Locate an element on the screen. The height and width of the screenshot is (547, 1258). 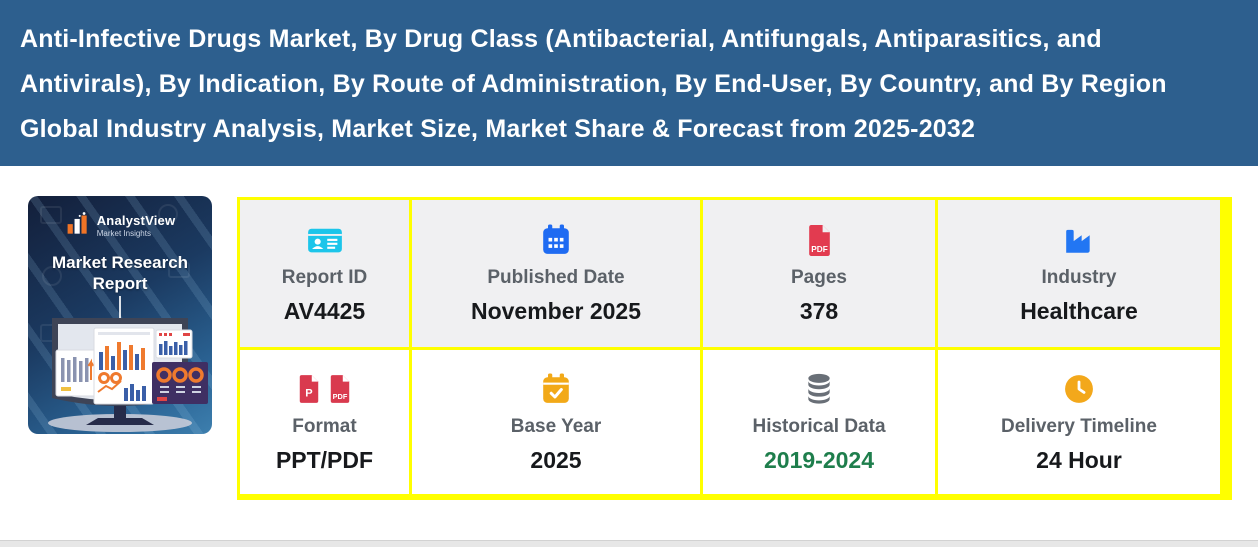
id-card-icon is located at coordinates (324, 240).